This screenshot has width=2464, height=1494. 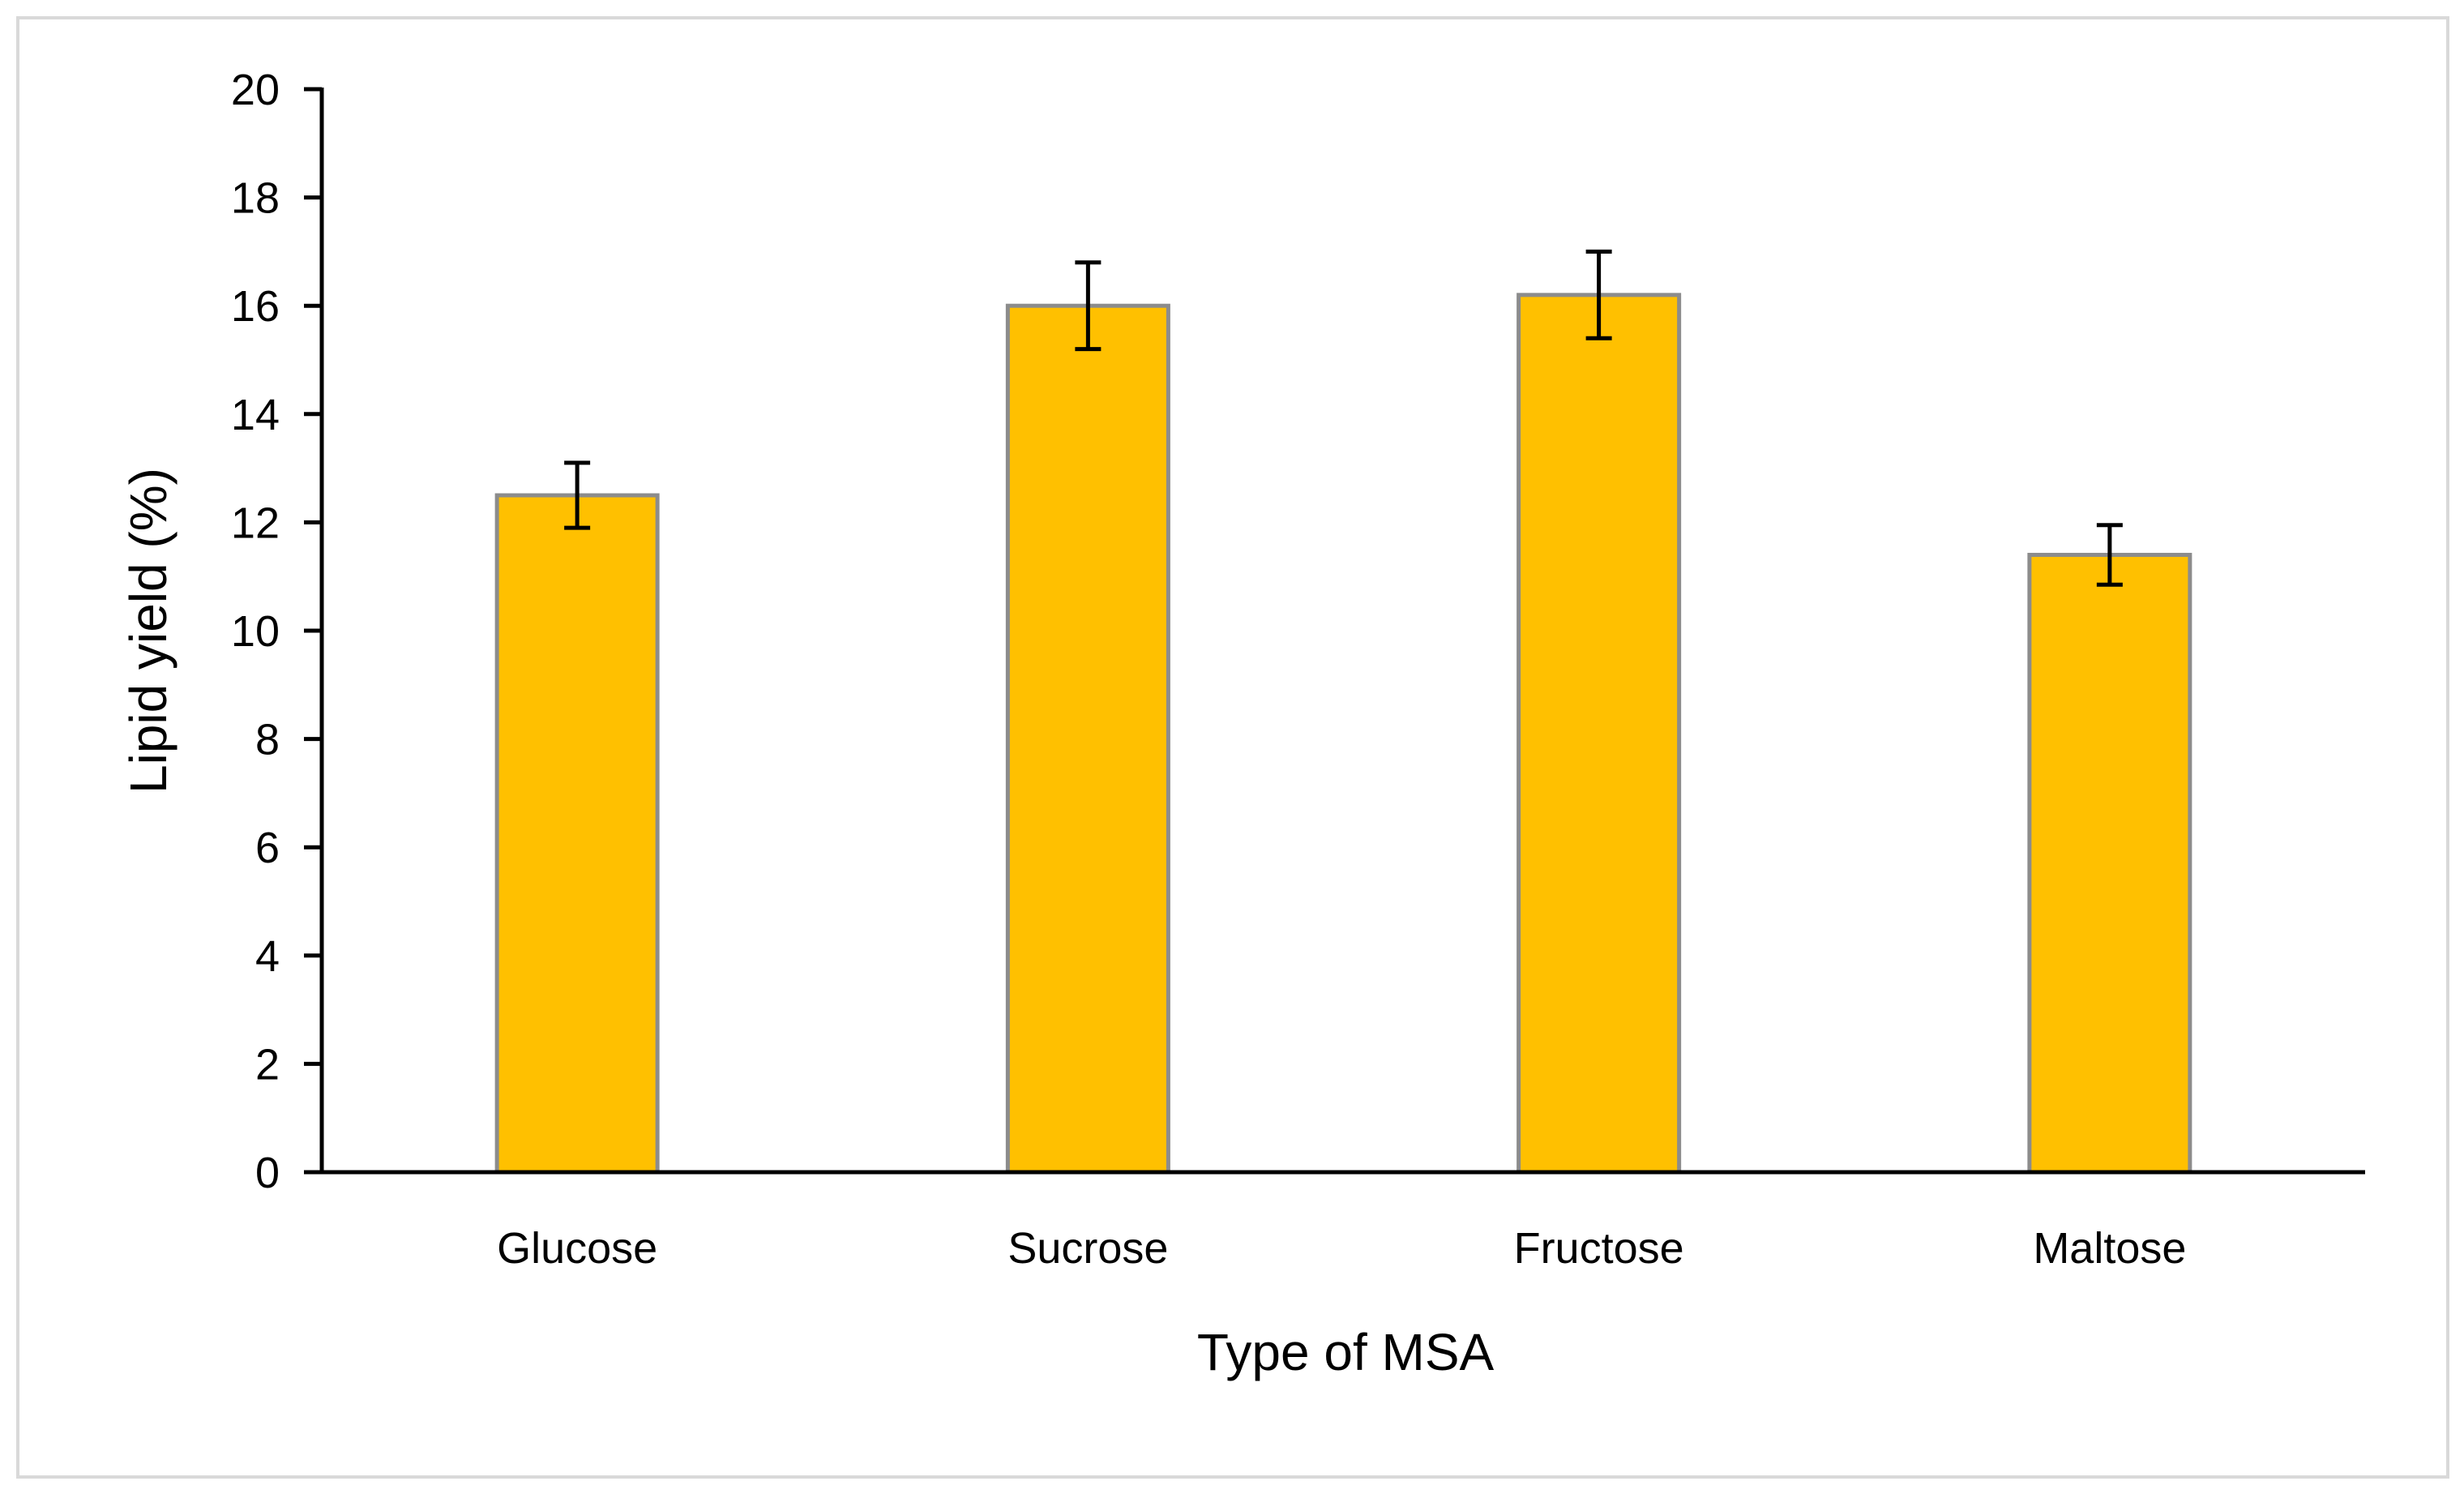 What do you see at coordinates (577, 834) in the screenshot?
I see `bar-glucose` at bounding box center [577, 834].